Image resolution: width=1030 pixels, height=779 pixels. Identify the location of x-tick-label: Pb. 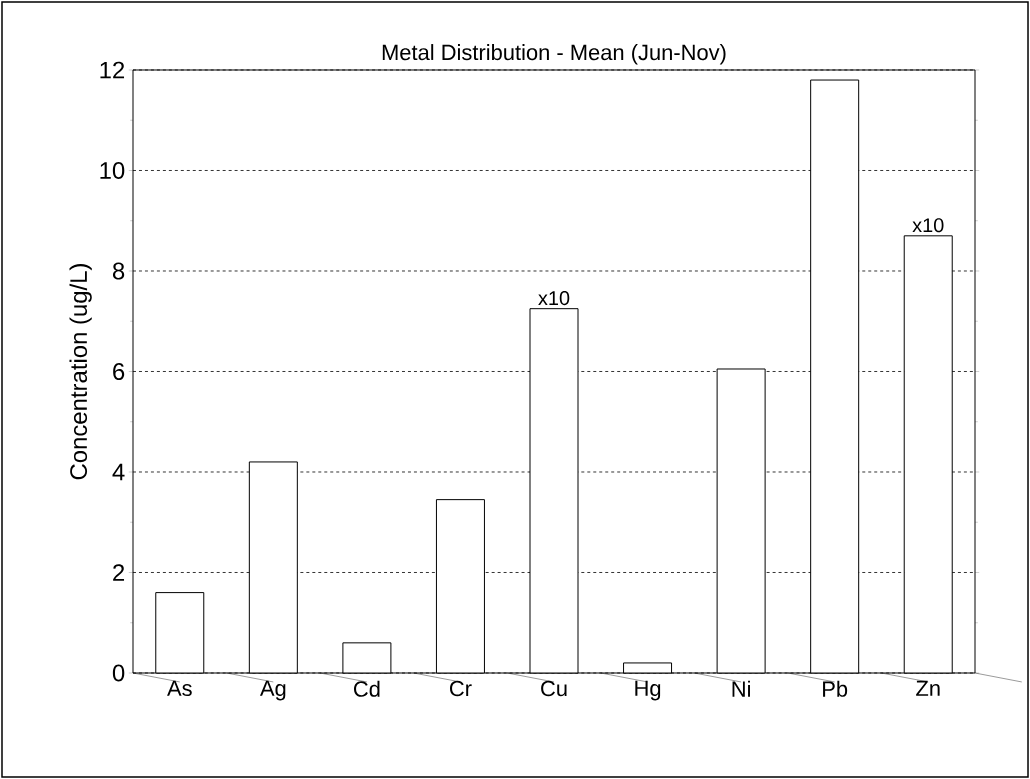
(835, 688).